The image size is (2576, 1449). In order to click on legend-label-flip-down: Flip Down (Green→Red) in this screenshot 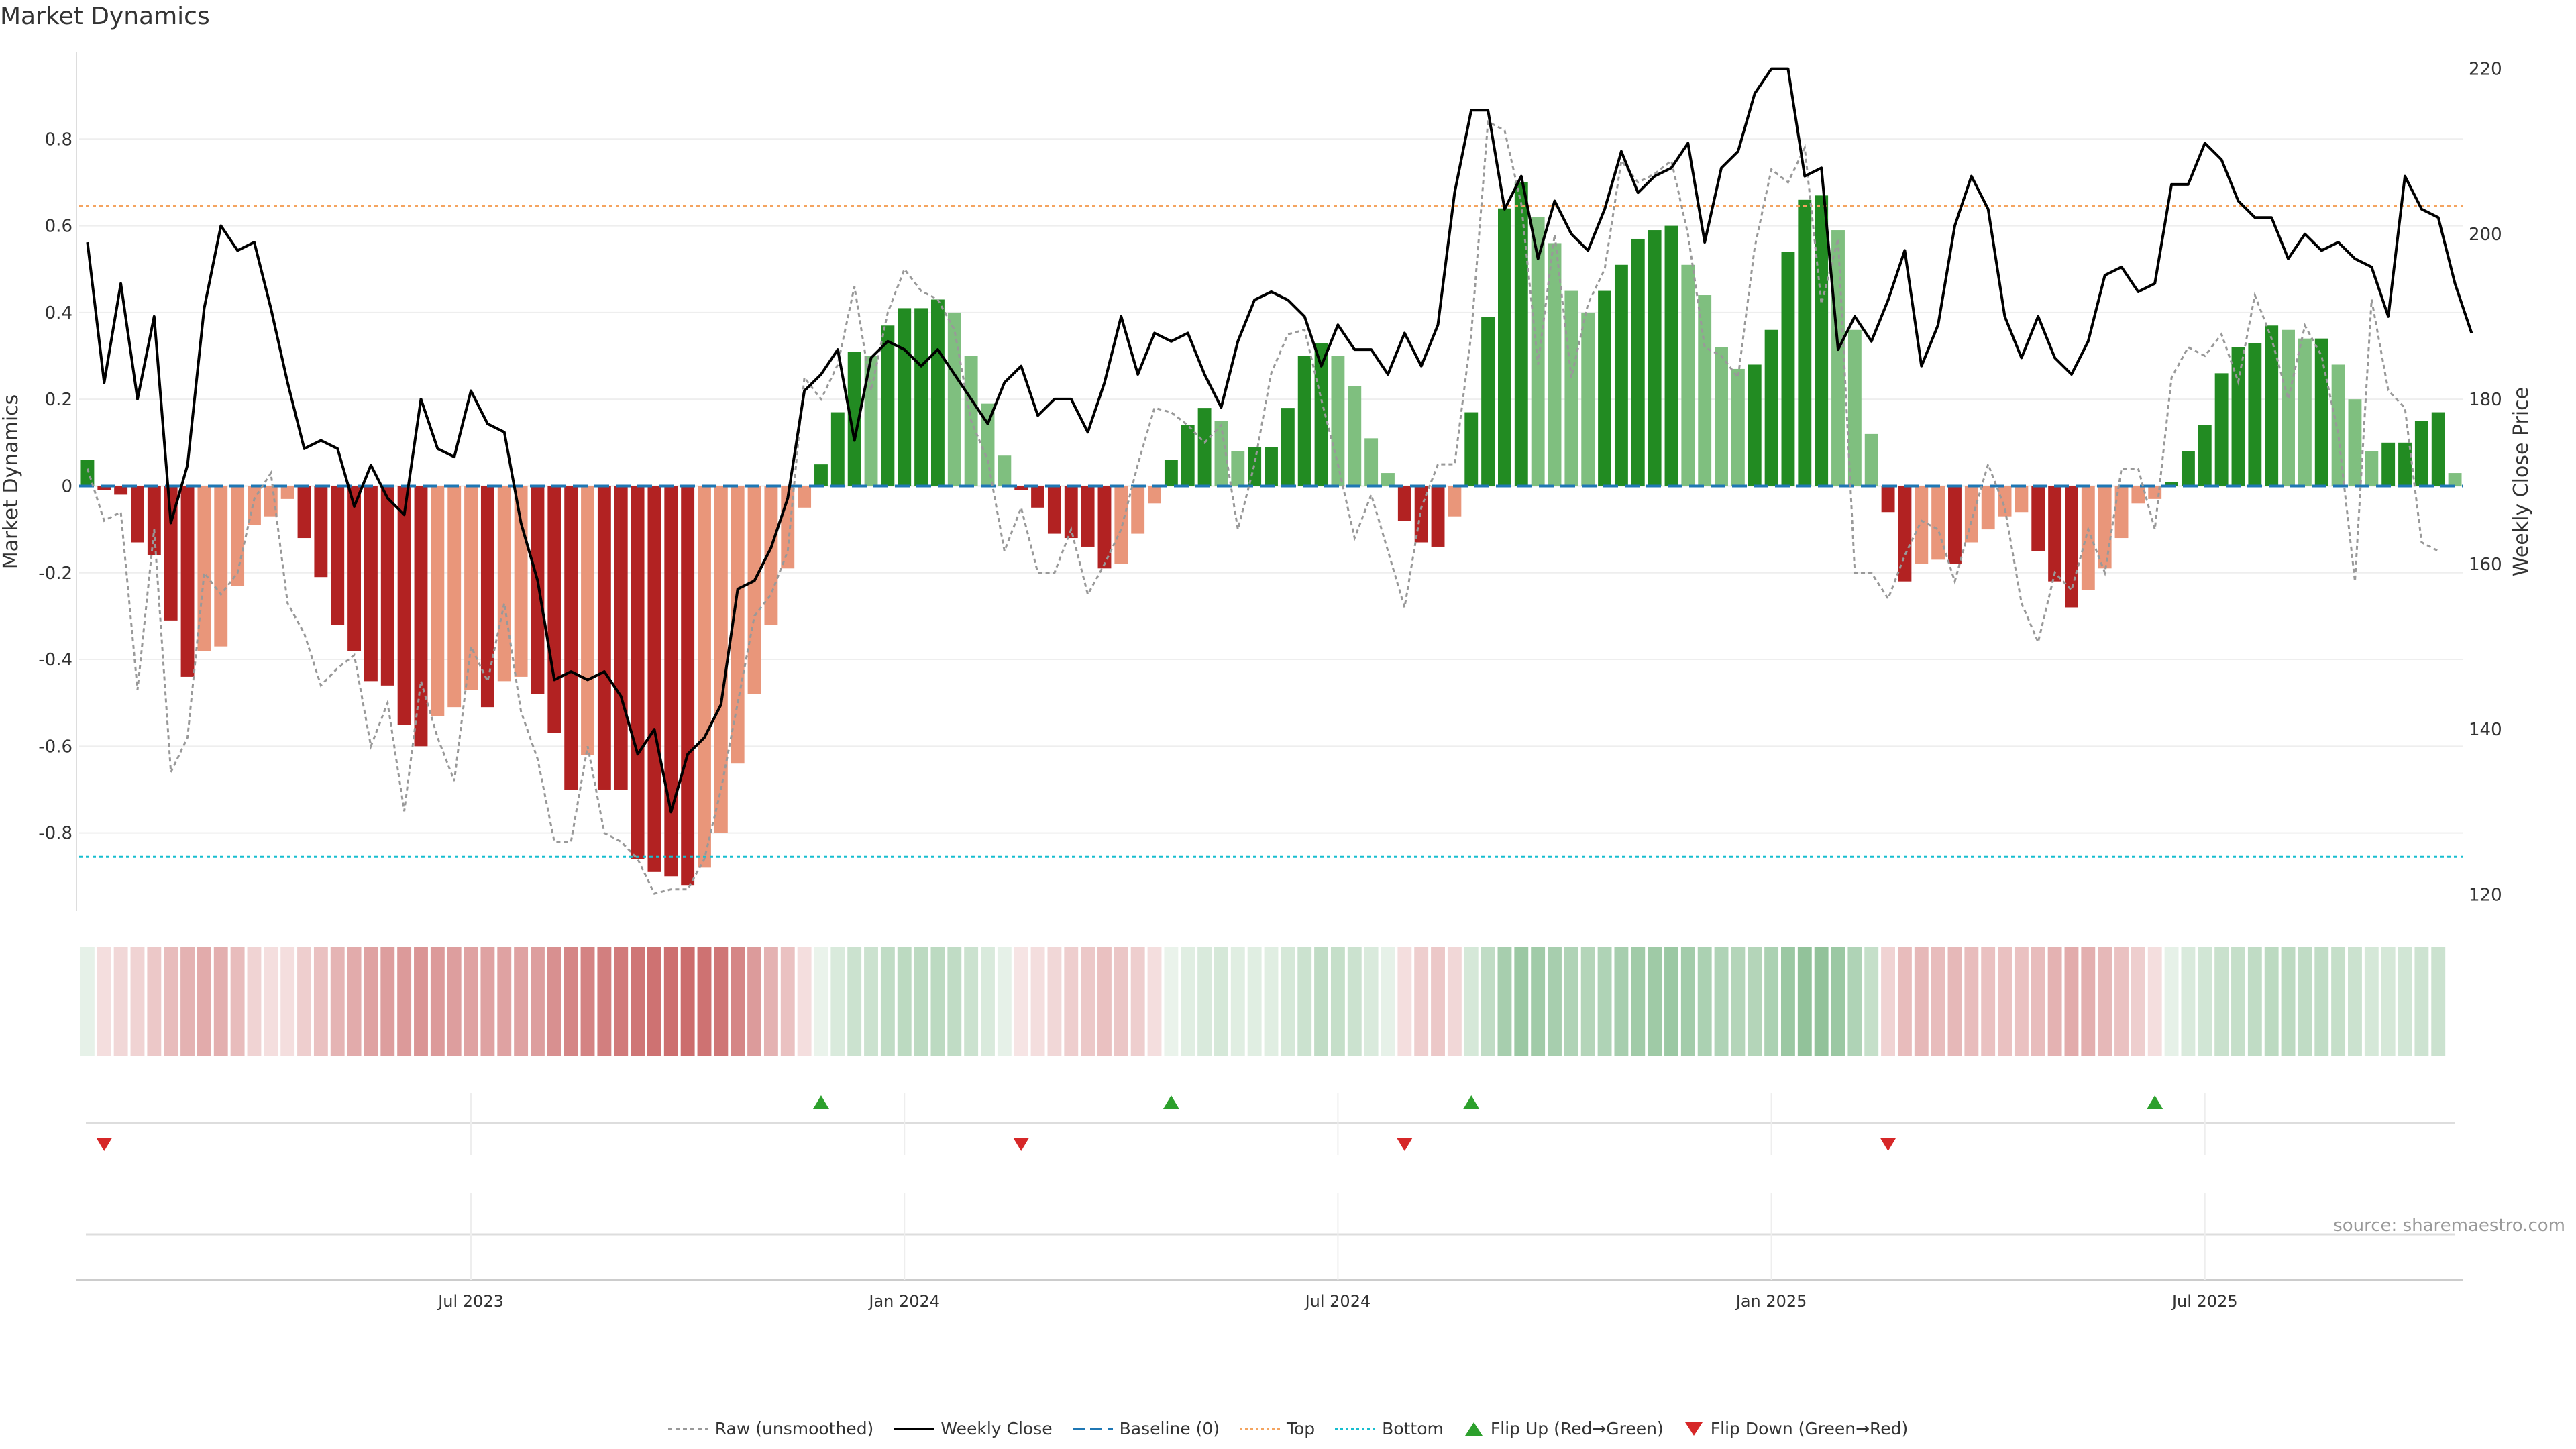, I will do `click(1809, 1428)`.